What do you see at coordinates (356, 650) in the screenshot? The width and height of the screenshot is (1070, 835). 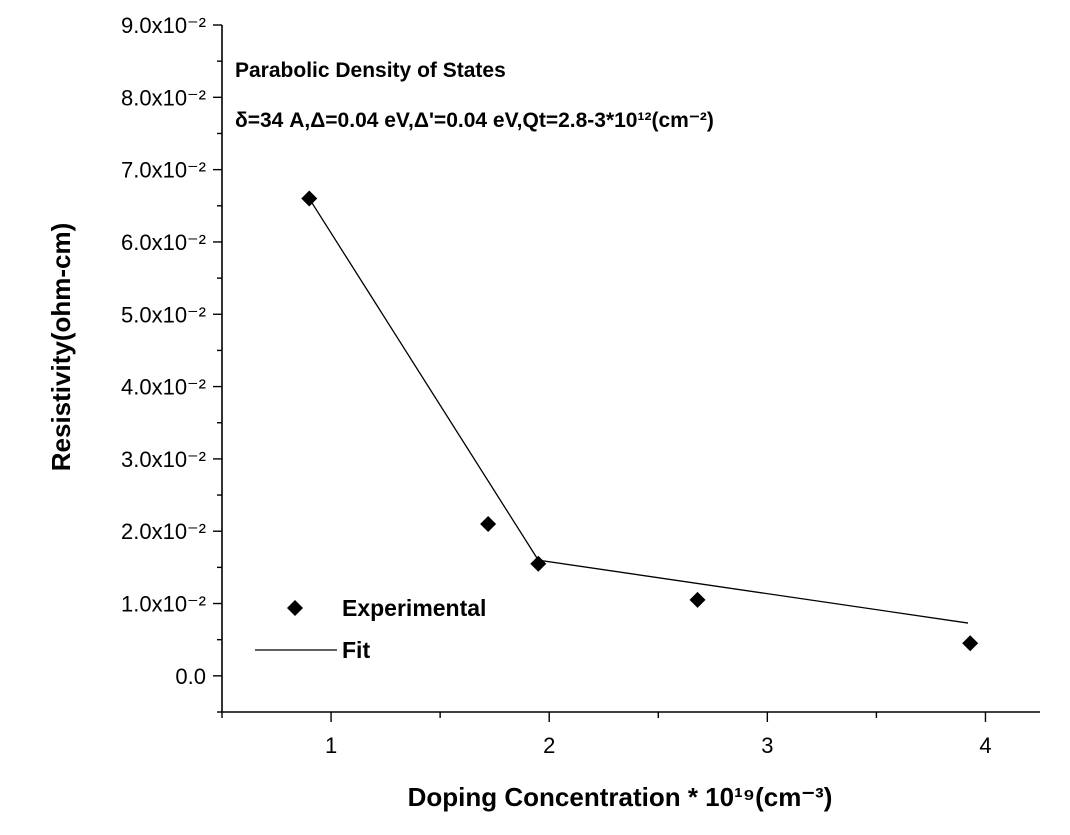 I see `legend-label-fit: Fit` at bounding box center [356, 650].